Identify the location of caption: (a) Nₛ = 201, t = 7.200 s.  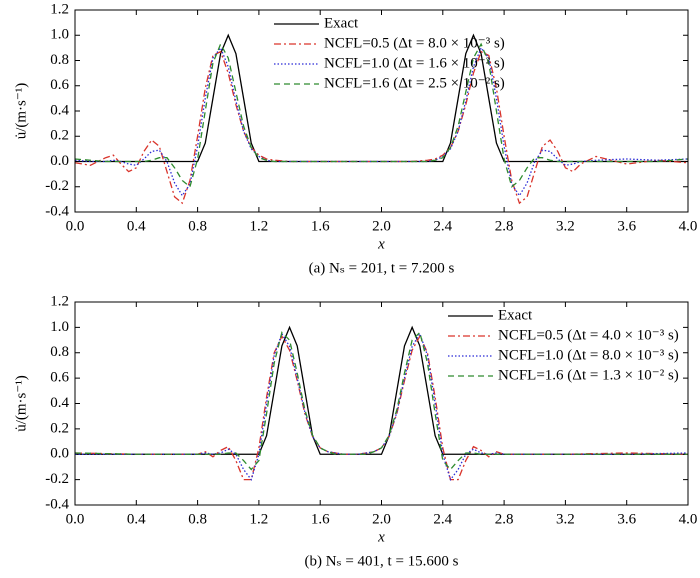
(382, 268).